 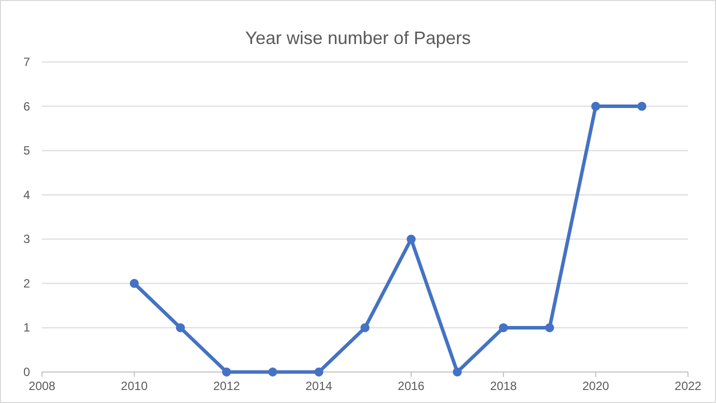 I want to click on y-tick-label: 2, so click(x=26, y=283).